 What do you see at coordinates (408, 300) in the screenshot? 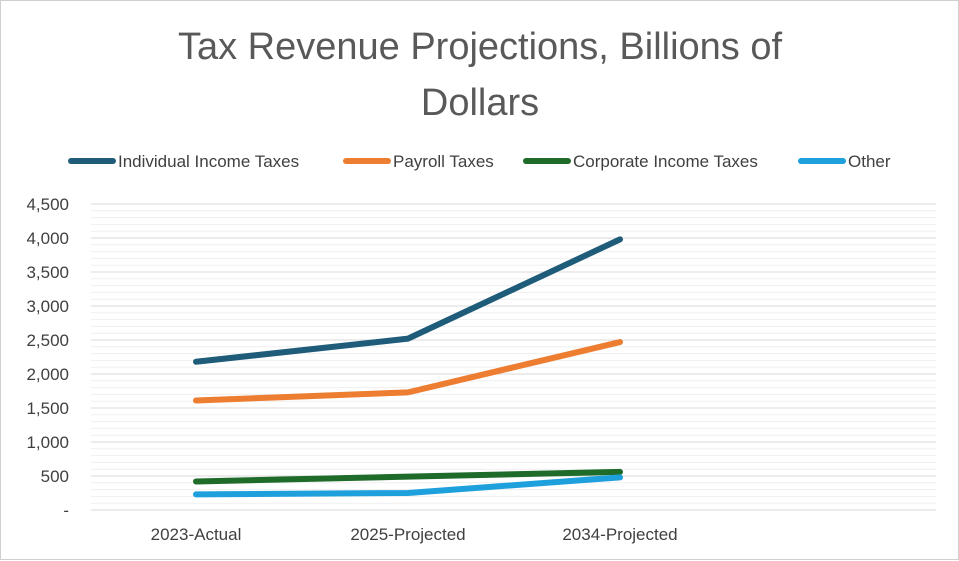
I see `series-line-individual-income-taxes` at bounding box center [408, 300].